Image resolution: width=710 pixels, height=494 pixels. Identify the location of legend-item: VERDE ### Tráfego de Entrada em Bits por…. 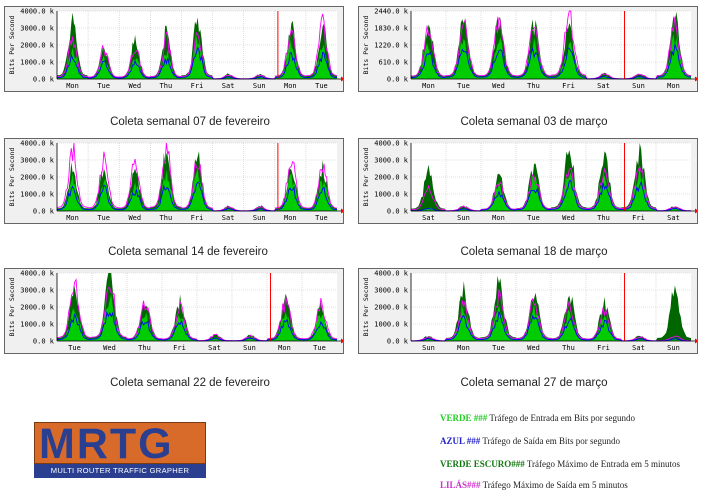
(537, 418).